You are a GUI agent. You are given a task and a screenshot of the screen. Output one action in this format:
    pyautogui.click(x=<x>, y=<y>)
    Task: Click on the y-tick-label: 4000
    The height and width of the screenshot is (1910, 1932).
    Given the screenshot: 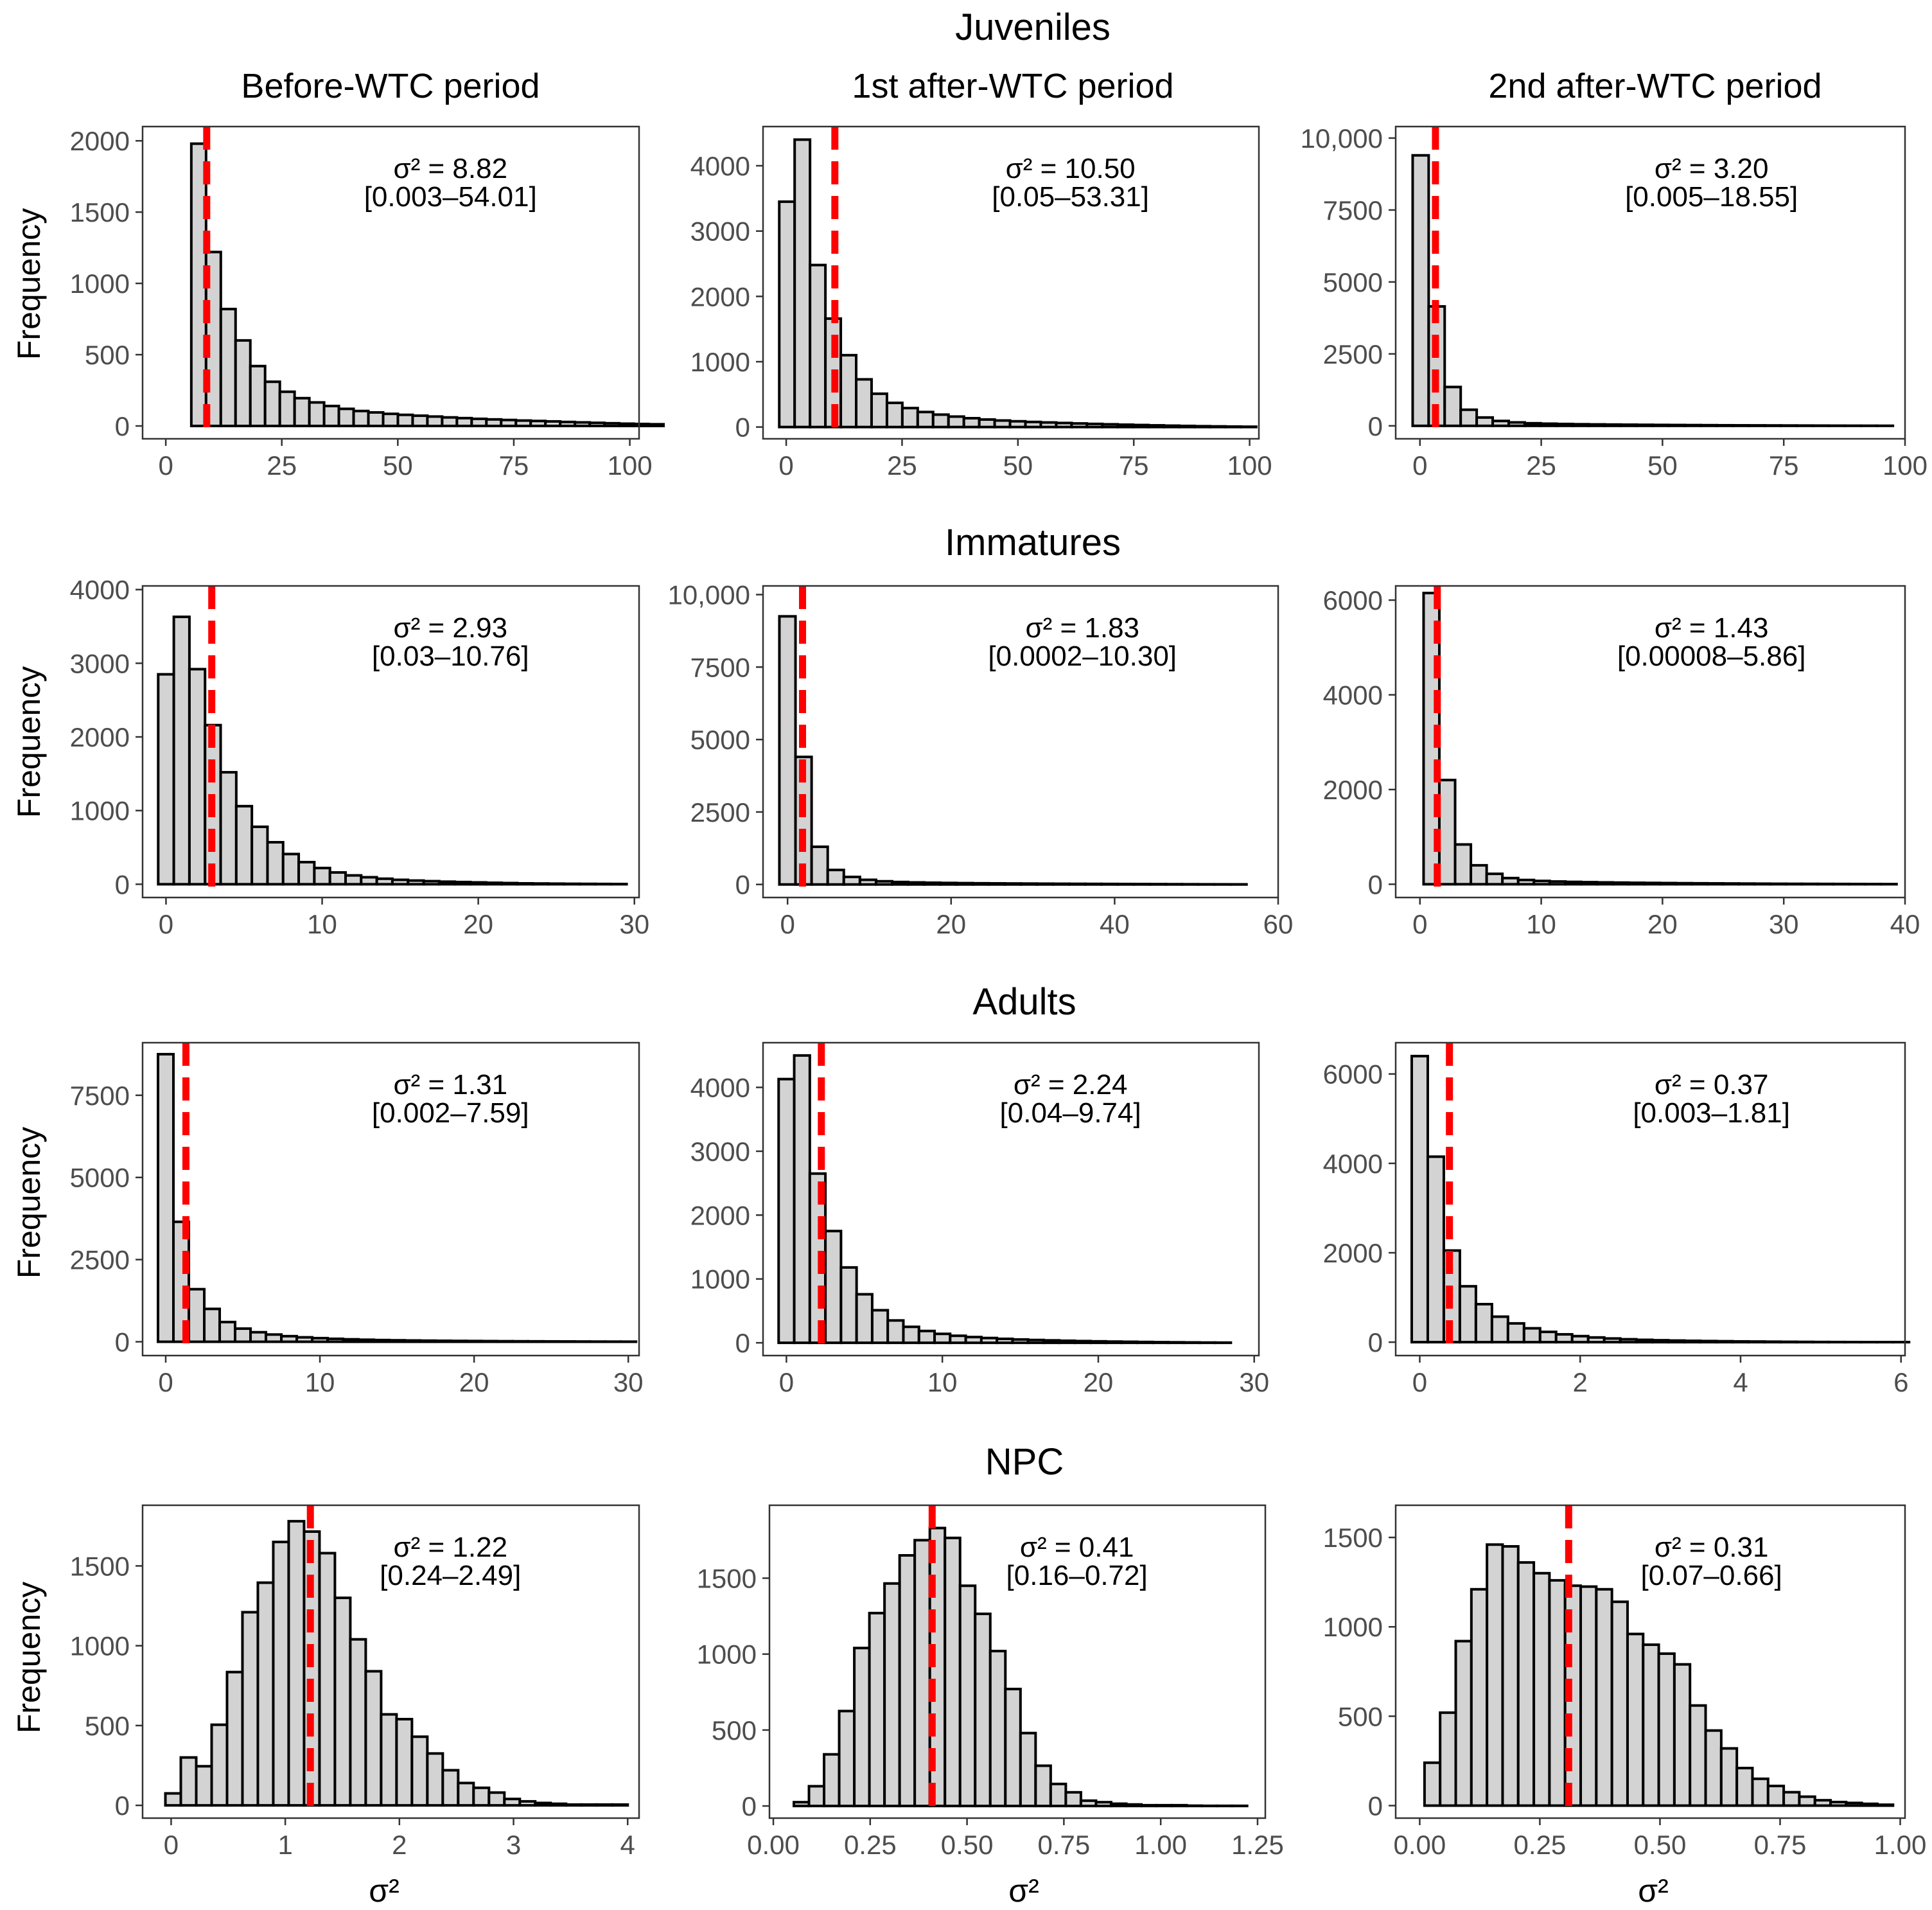 What is the action you would take?
    pyautogui.click(x=720, y=166)
    